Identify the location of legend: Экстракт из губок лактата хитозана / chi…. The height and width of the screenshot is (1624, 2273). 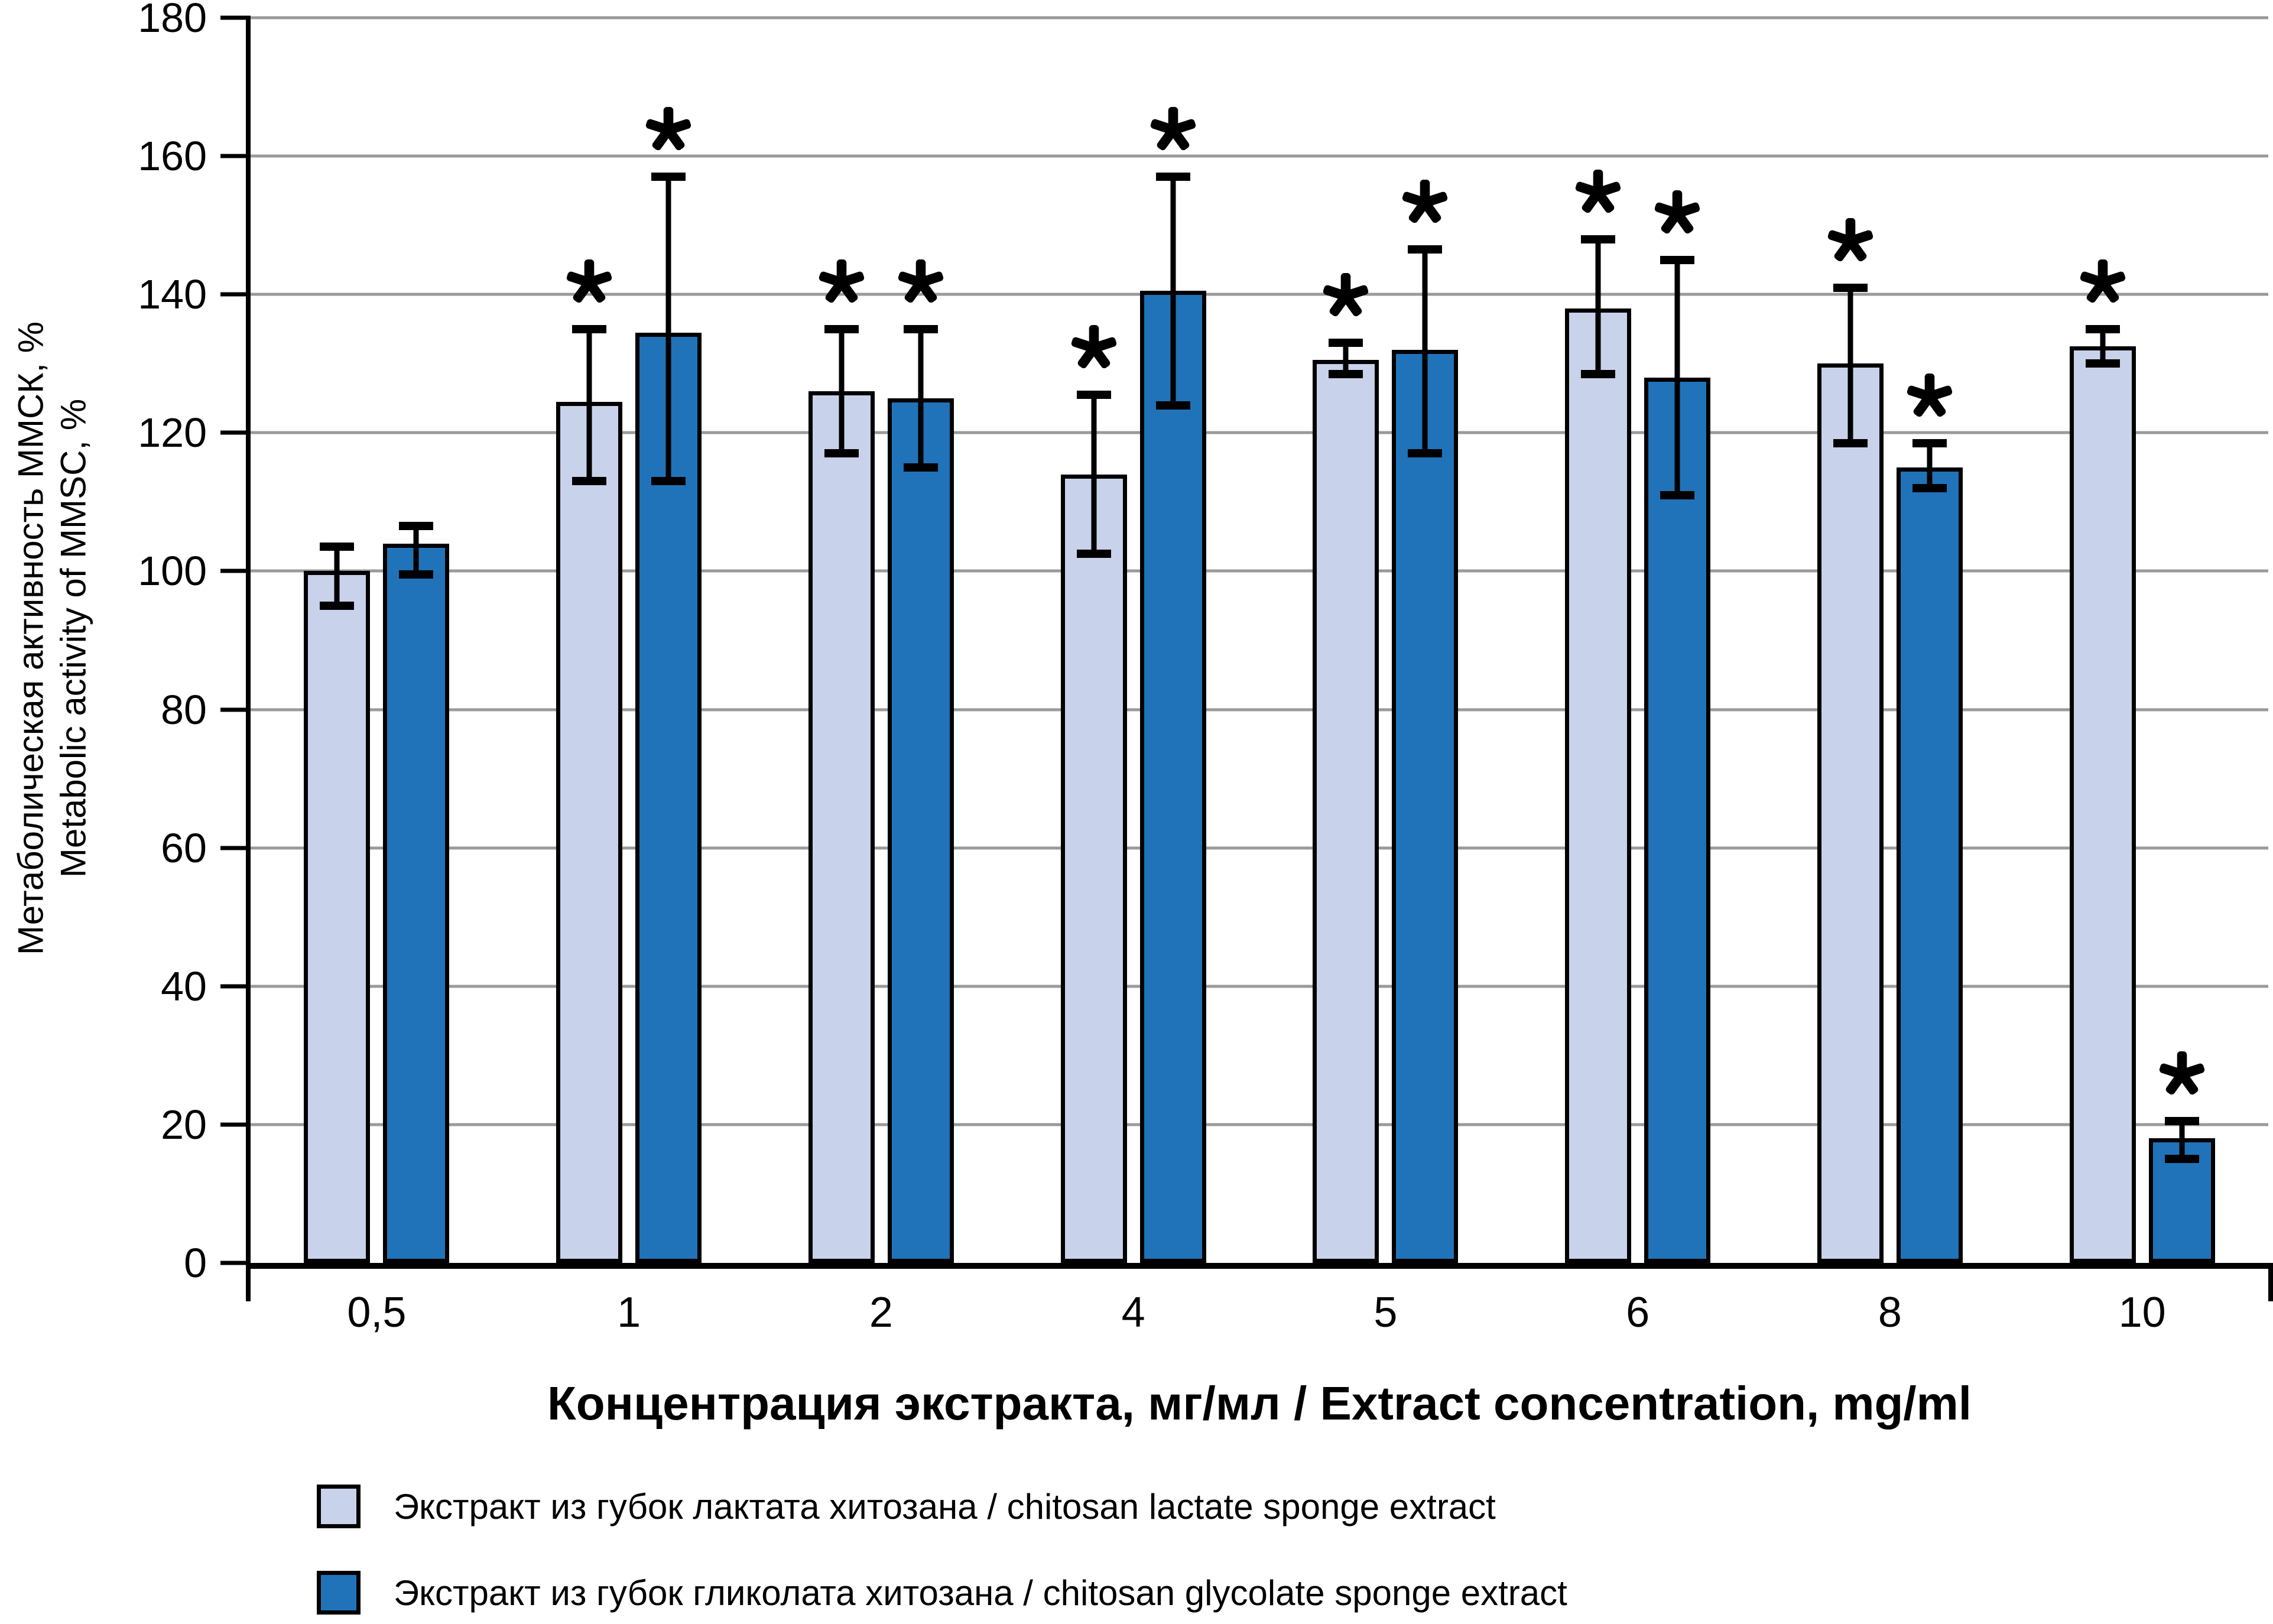
(942, 1555).